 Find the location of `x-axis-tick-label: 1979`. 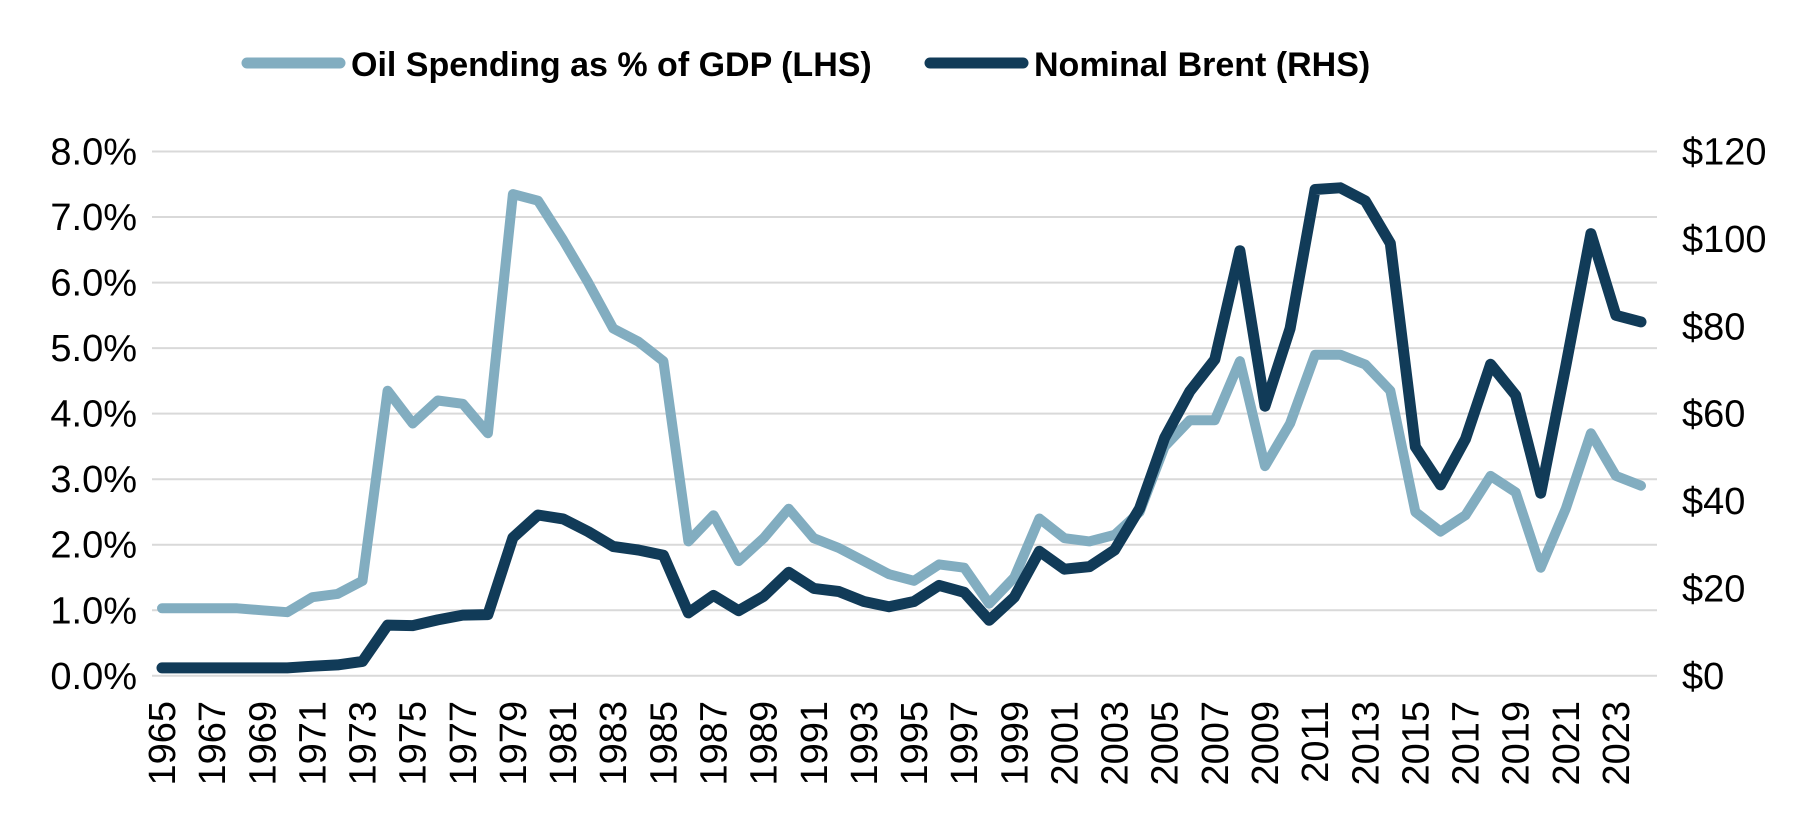

x-axis-tick-label: 1979 is located at coordinates (514, 743).